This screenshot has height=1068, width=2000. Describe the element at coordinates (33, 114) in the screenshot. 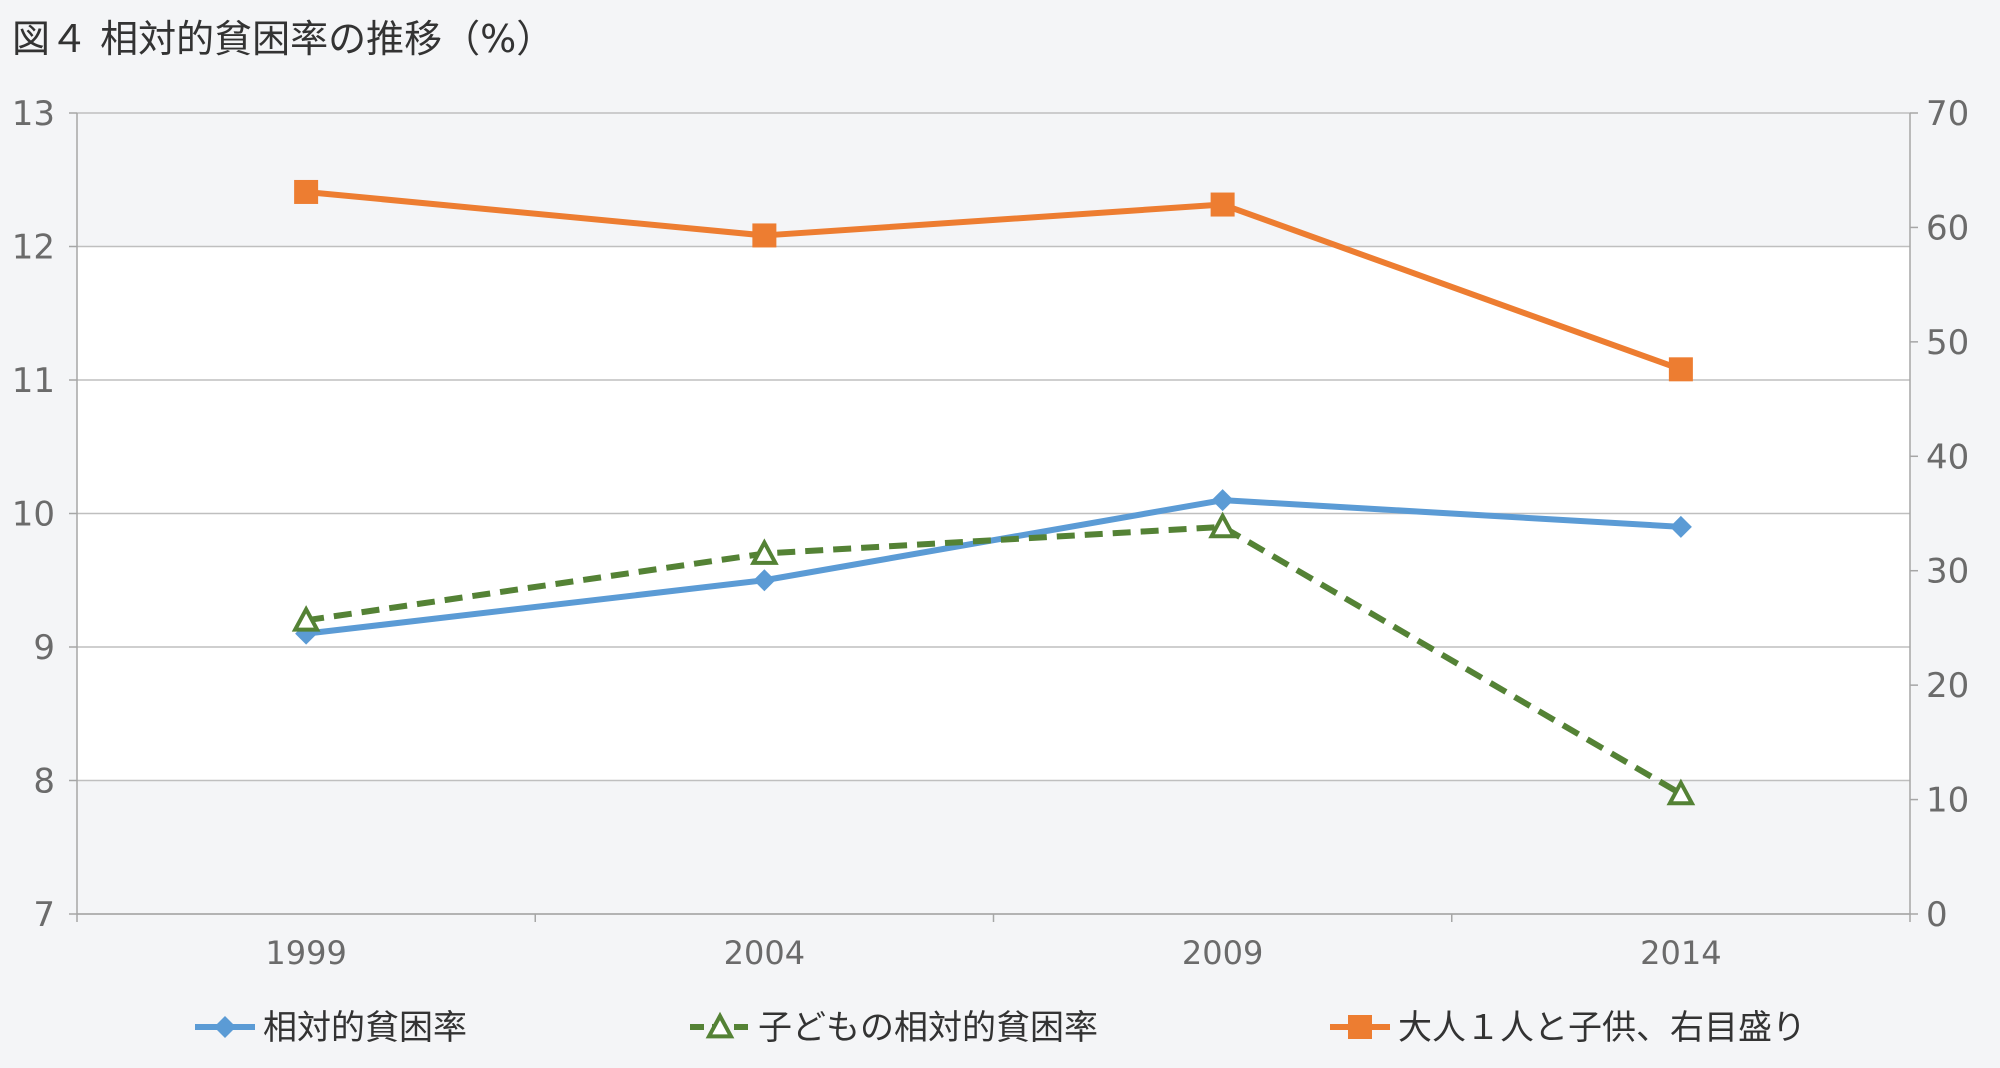

I see `left-tick-label-13: 13` at that location.